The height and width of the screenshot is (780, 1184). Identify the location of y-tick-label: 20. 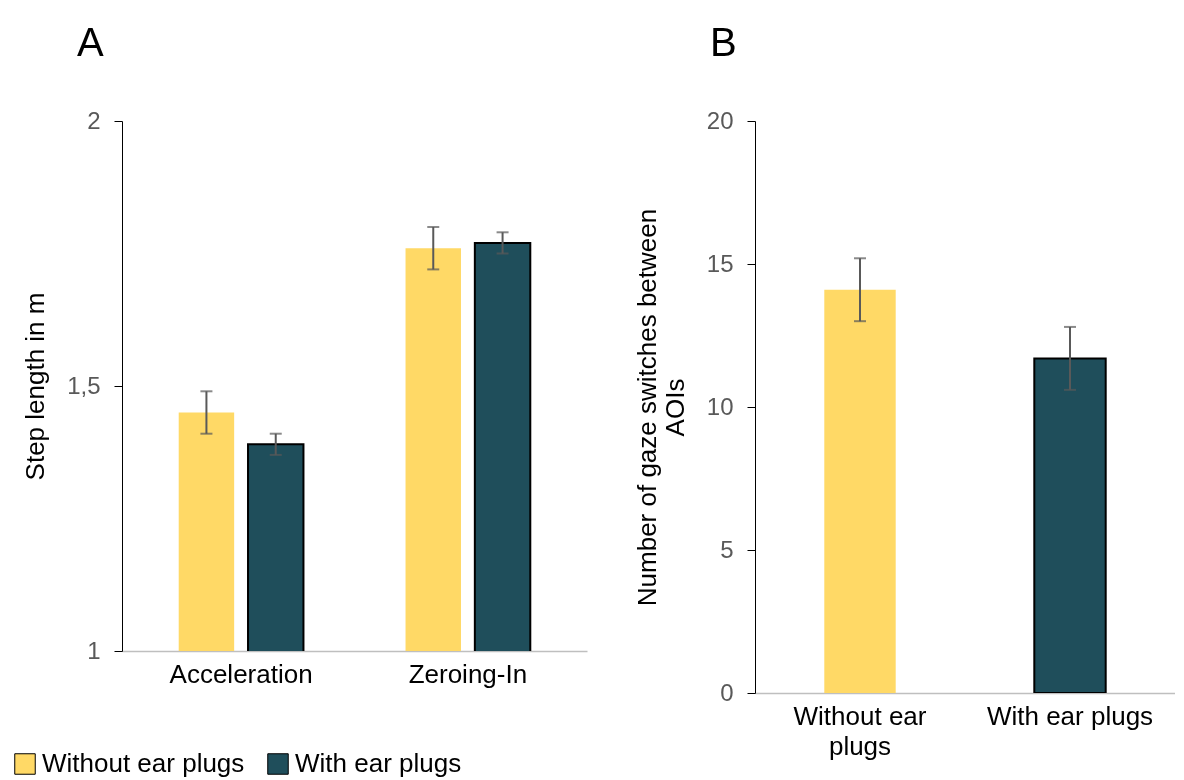
(720, 120).